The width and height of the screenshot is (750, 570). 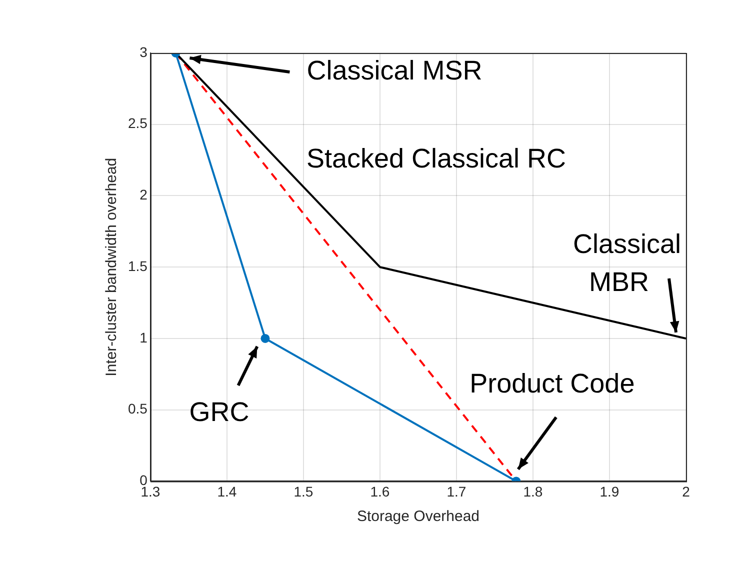 What do you see at coordinates (418, 517) in the screenshot?
I see `x-axis-title: Storage Overhead` at bounding box center [418, 517].